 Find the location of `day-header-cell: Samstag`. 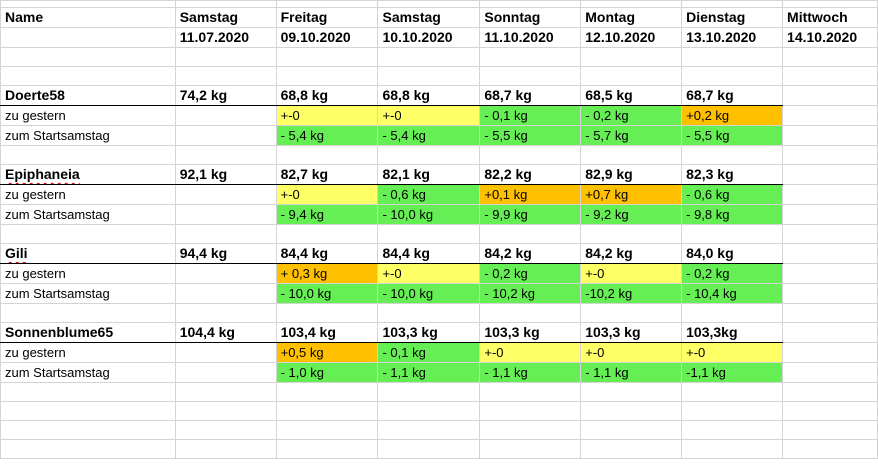

day-header-cell: Samstag is located at coordinates (225, 17).